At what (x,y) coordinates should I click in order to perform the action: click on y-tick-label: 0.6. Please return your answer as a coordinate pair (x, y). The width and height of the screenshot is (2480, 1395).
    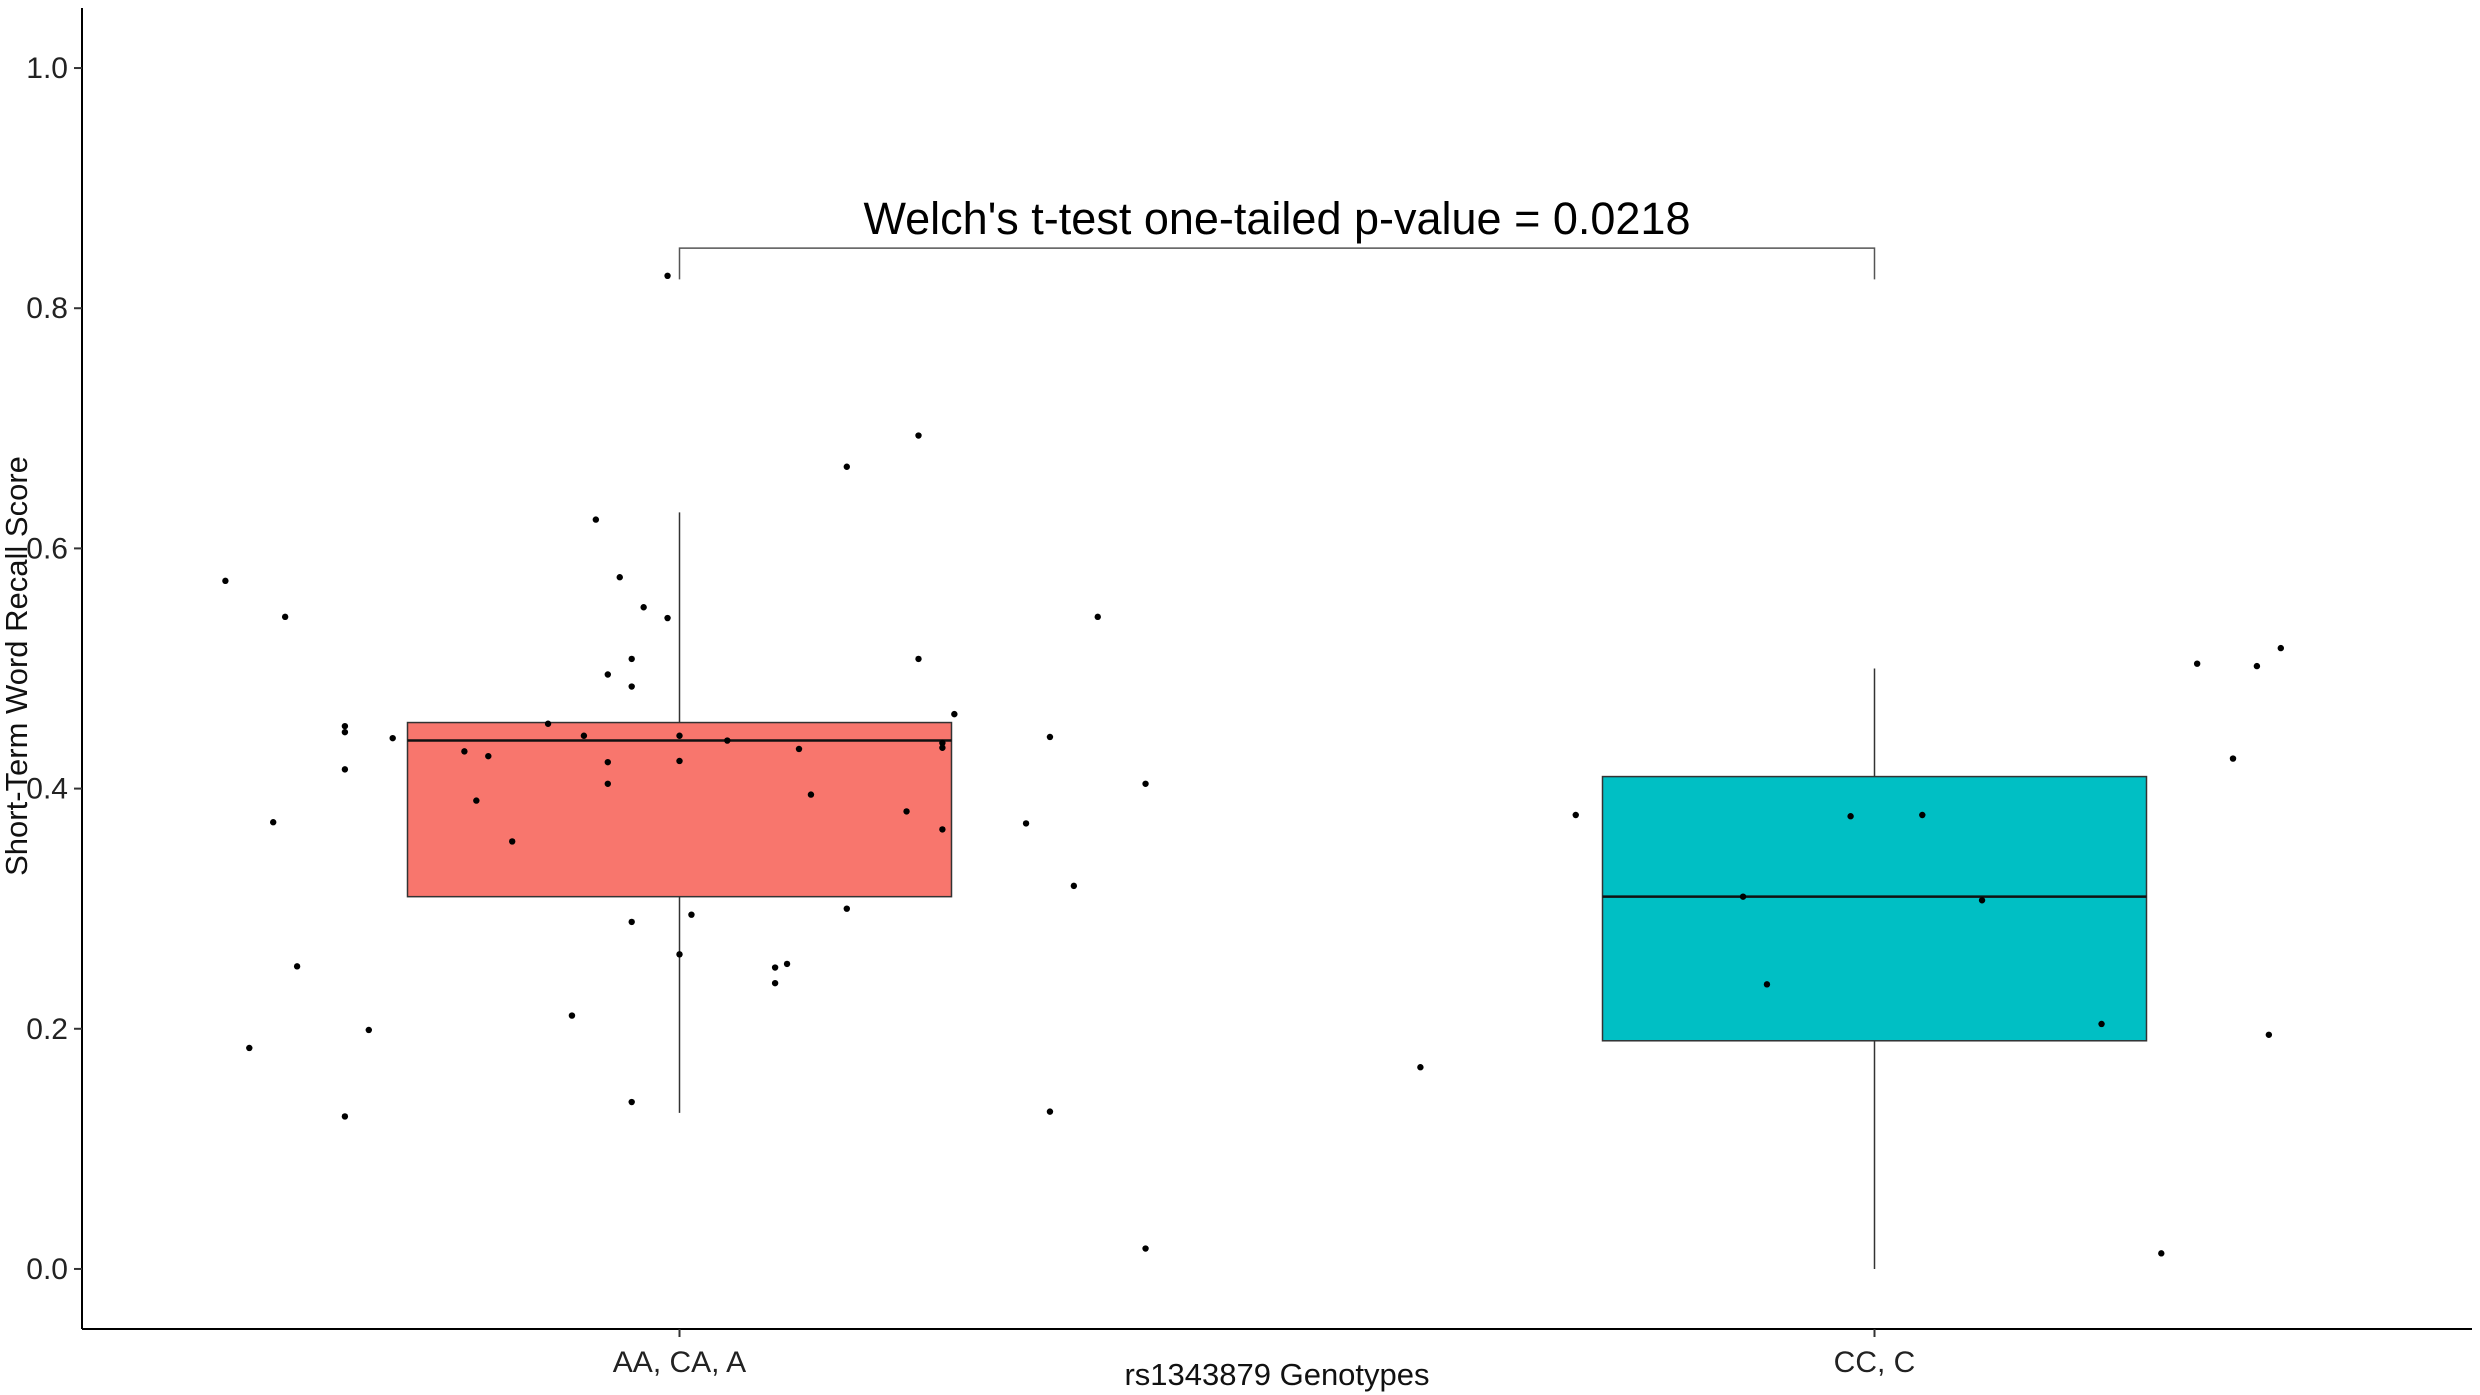
    Looking at the image, I should click on (47, 548).